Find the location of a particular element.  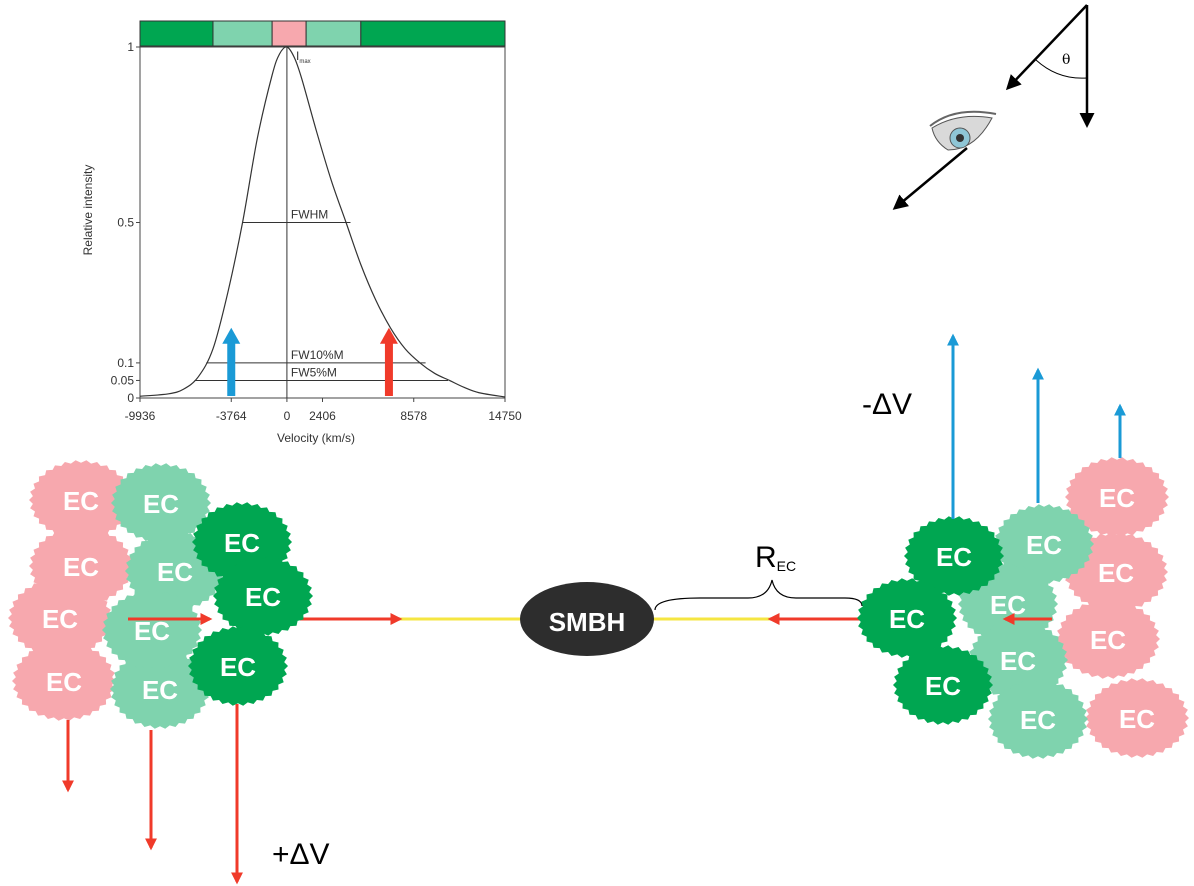

ec-cloud-7: EC is located at coordinates (161, 503).